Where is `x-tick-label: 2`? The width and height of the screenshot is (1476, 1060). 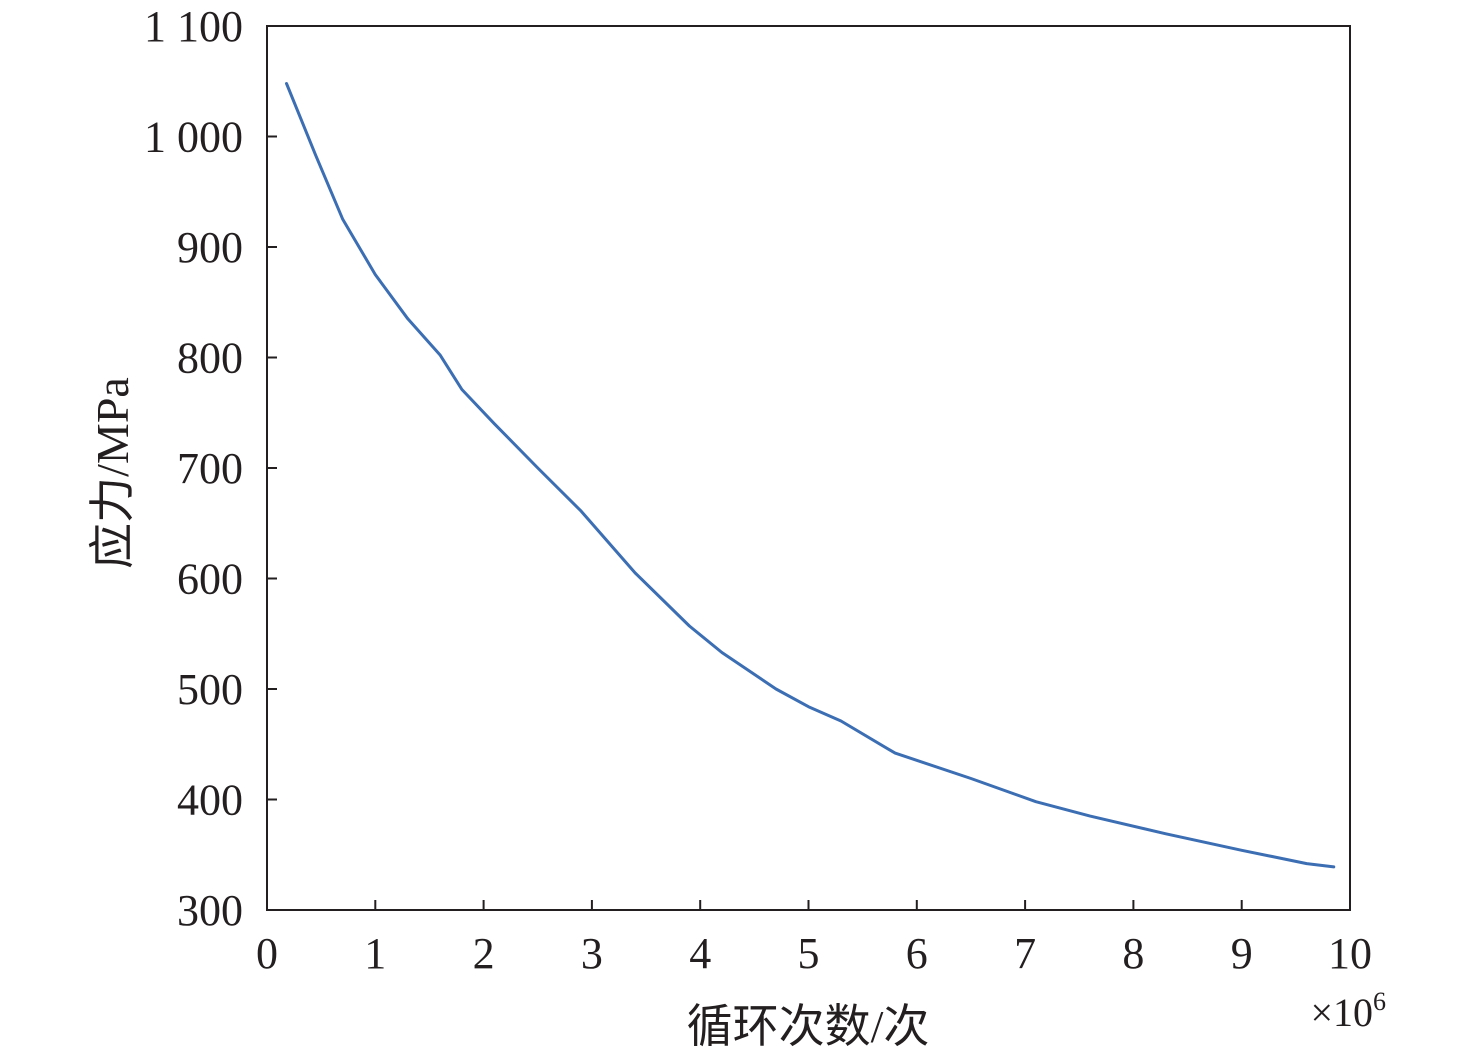
x-tick-label: 2 is located at coordinates (484, 953).